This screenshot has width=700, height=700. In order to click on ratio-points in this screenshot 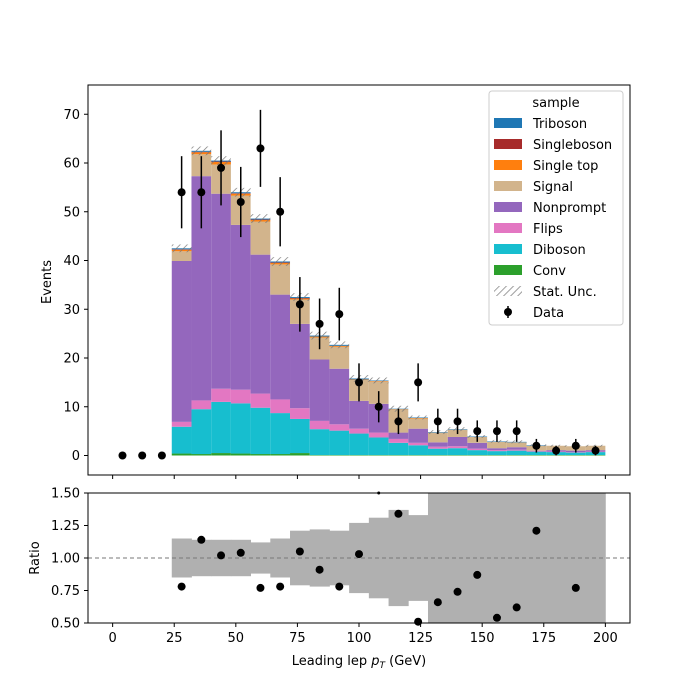, I will do `click(378, 558)`.